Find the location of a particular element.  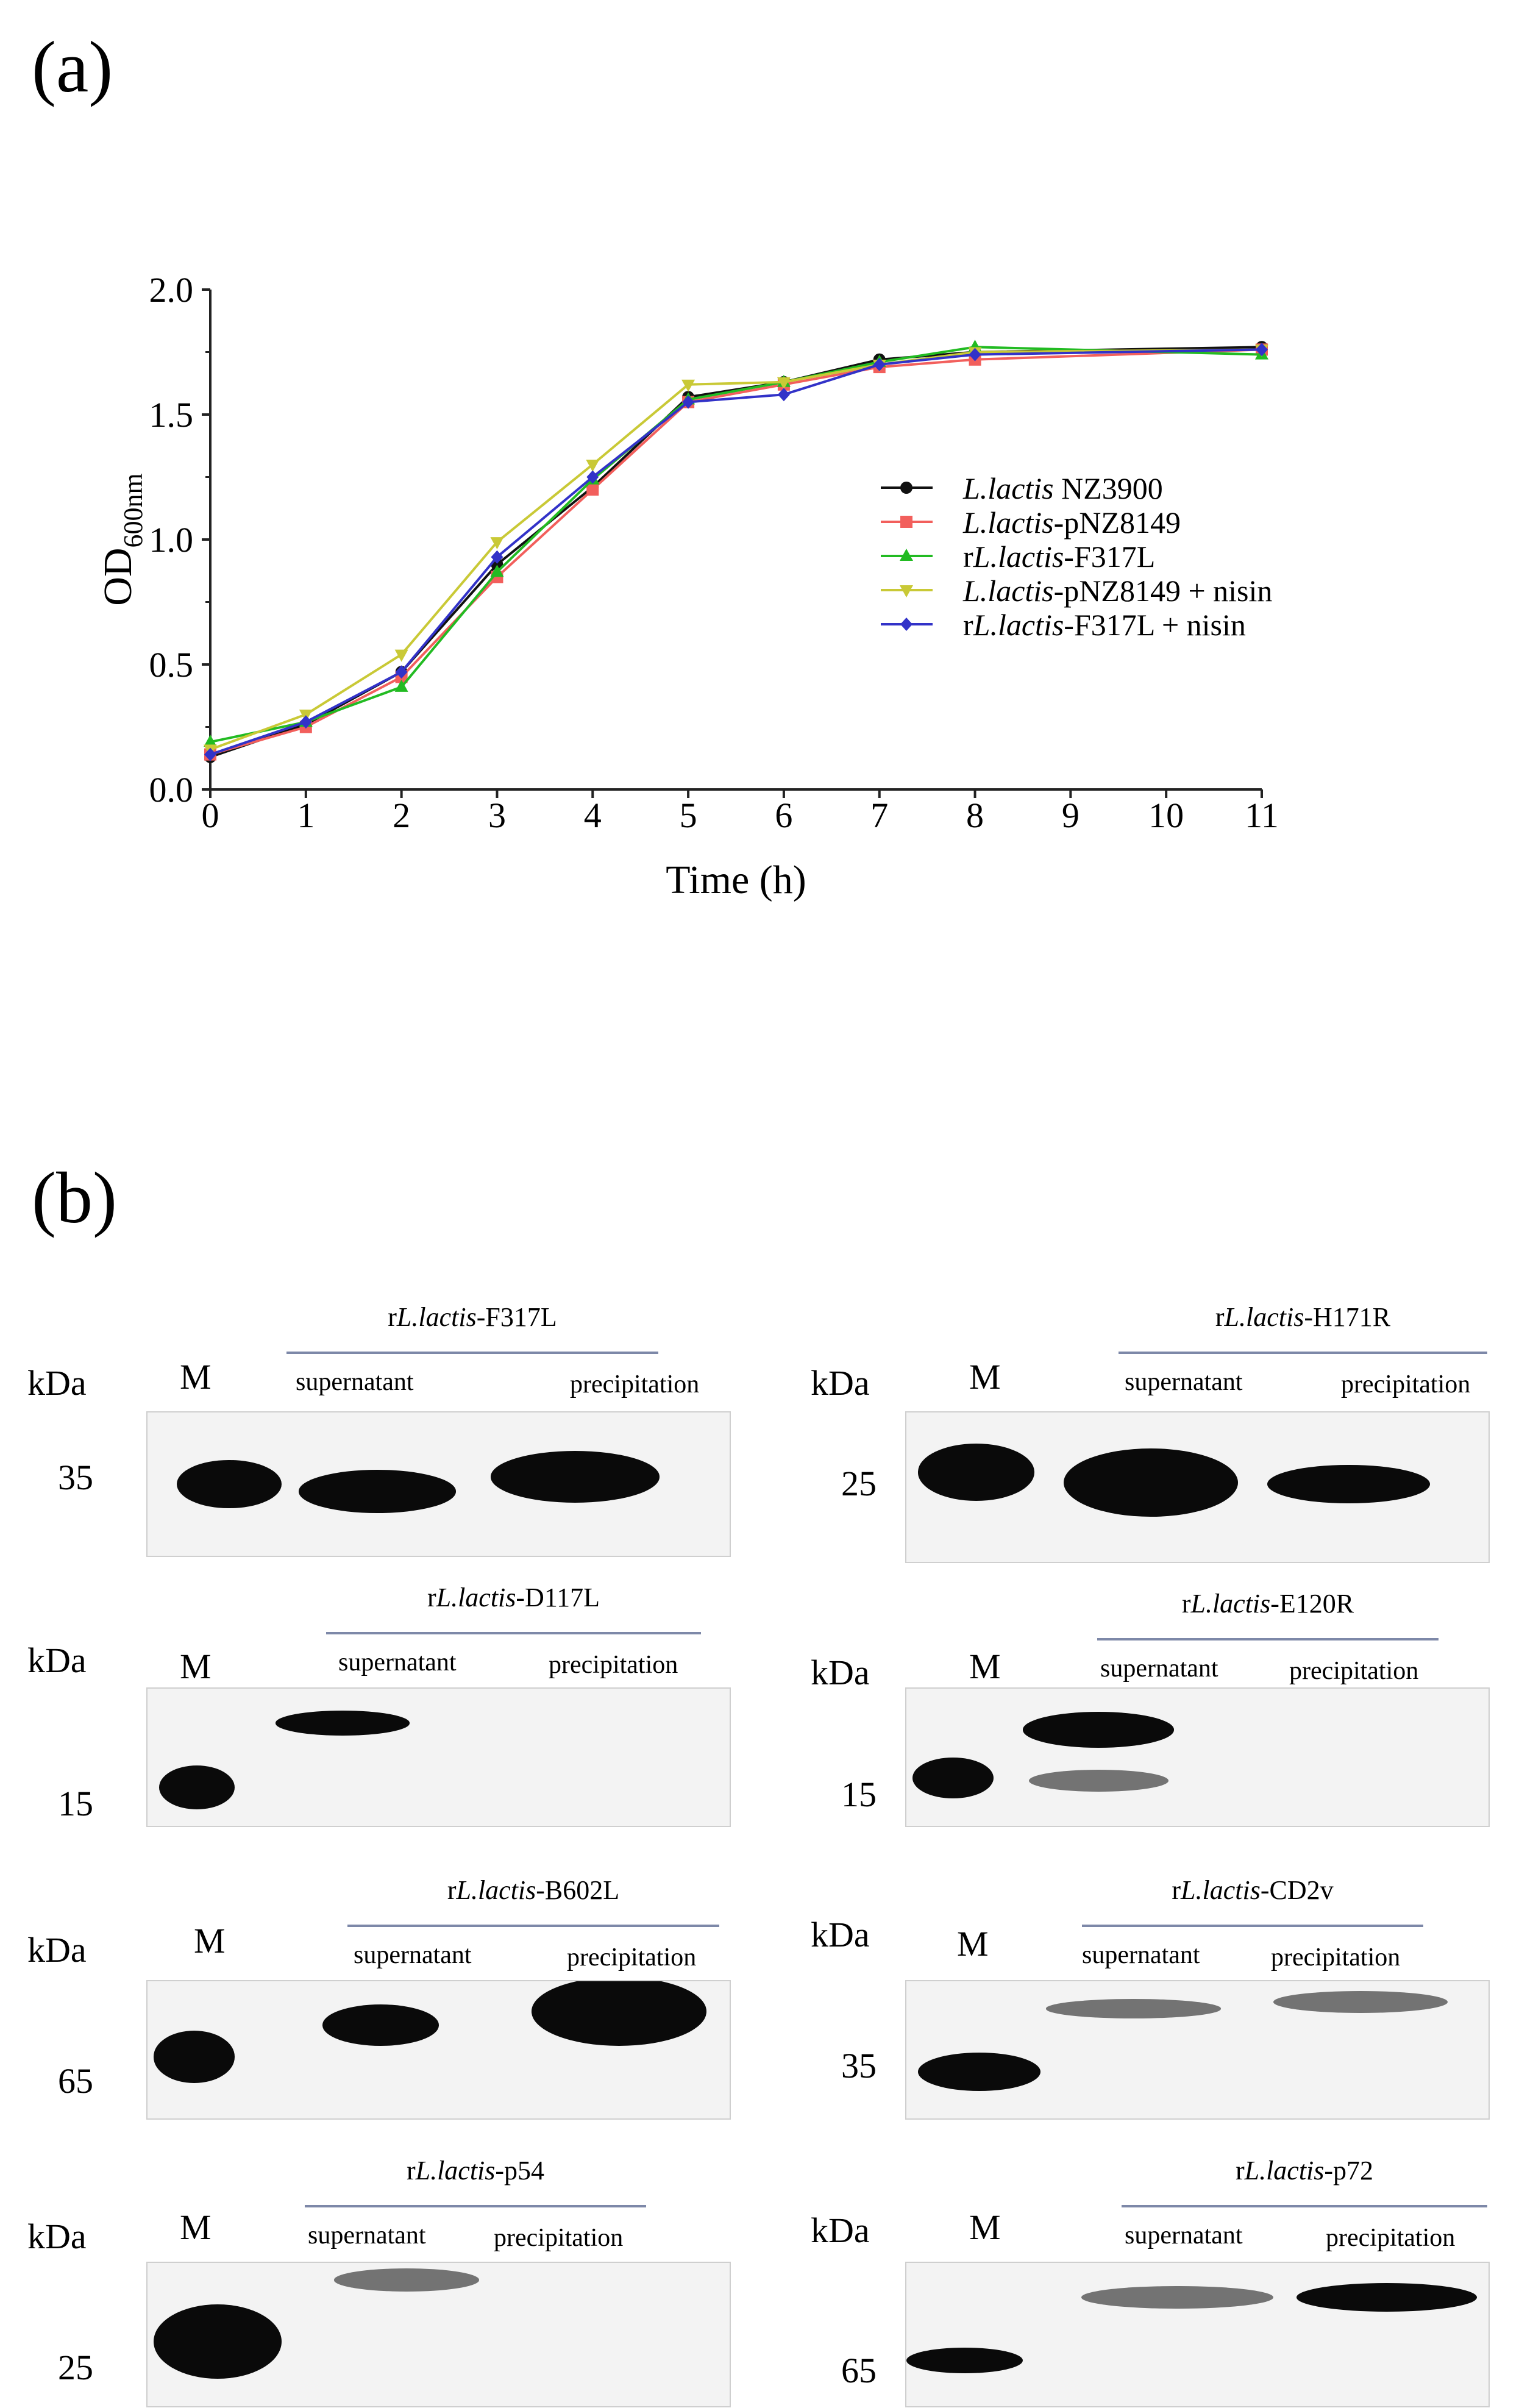

blot-title: rL.lactis-F317L is located at coordinates (472, 1317).